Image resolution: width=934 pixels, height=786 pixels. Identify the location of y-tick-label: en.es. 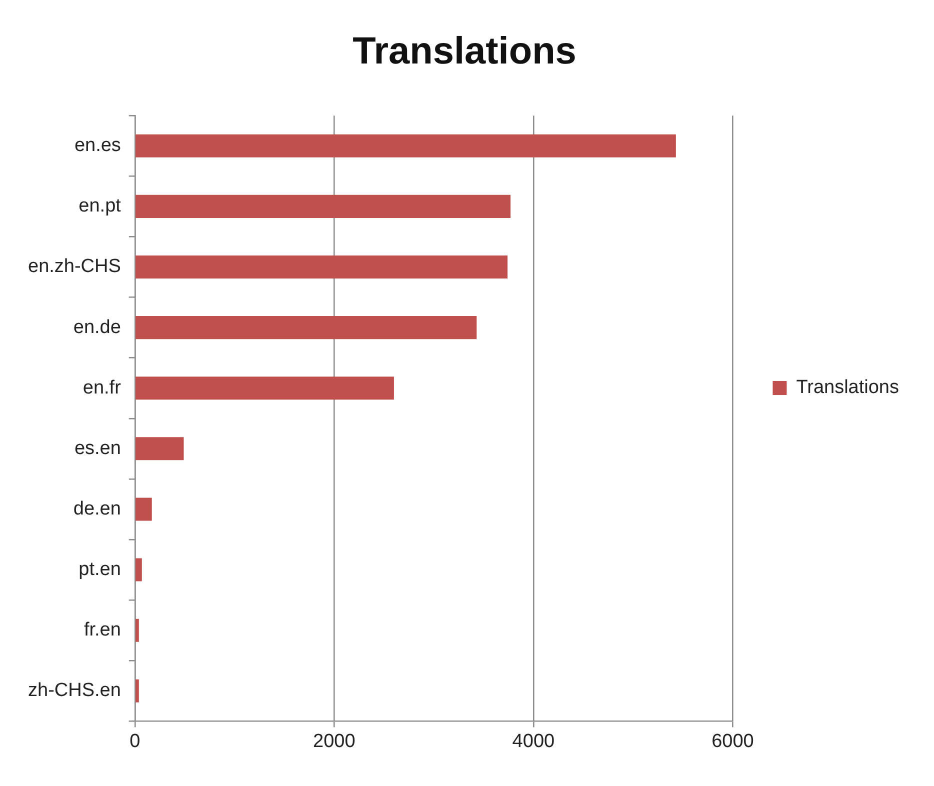
(97, 145).